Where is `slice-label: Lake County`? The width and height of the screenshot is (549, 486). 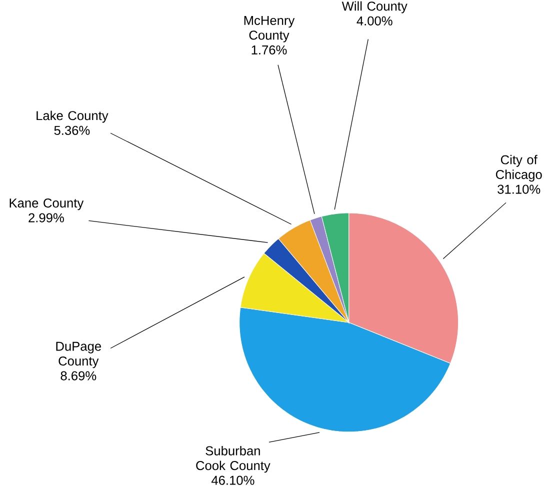 slice-label: Lake County is located at coordinates (72, 116).